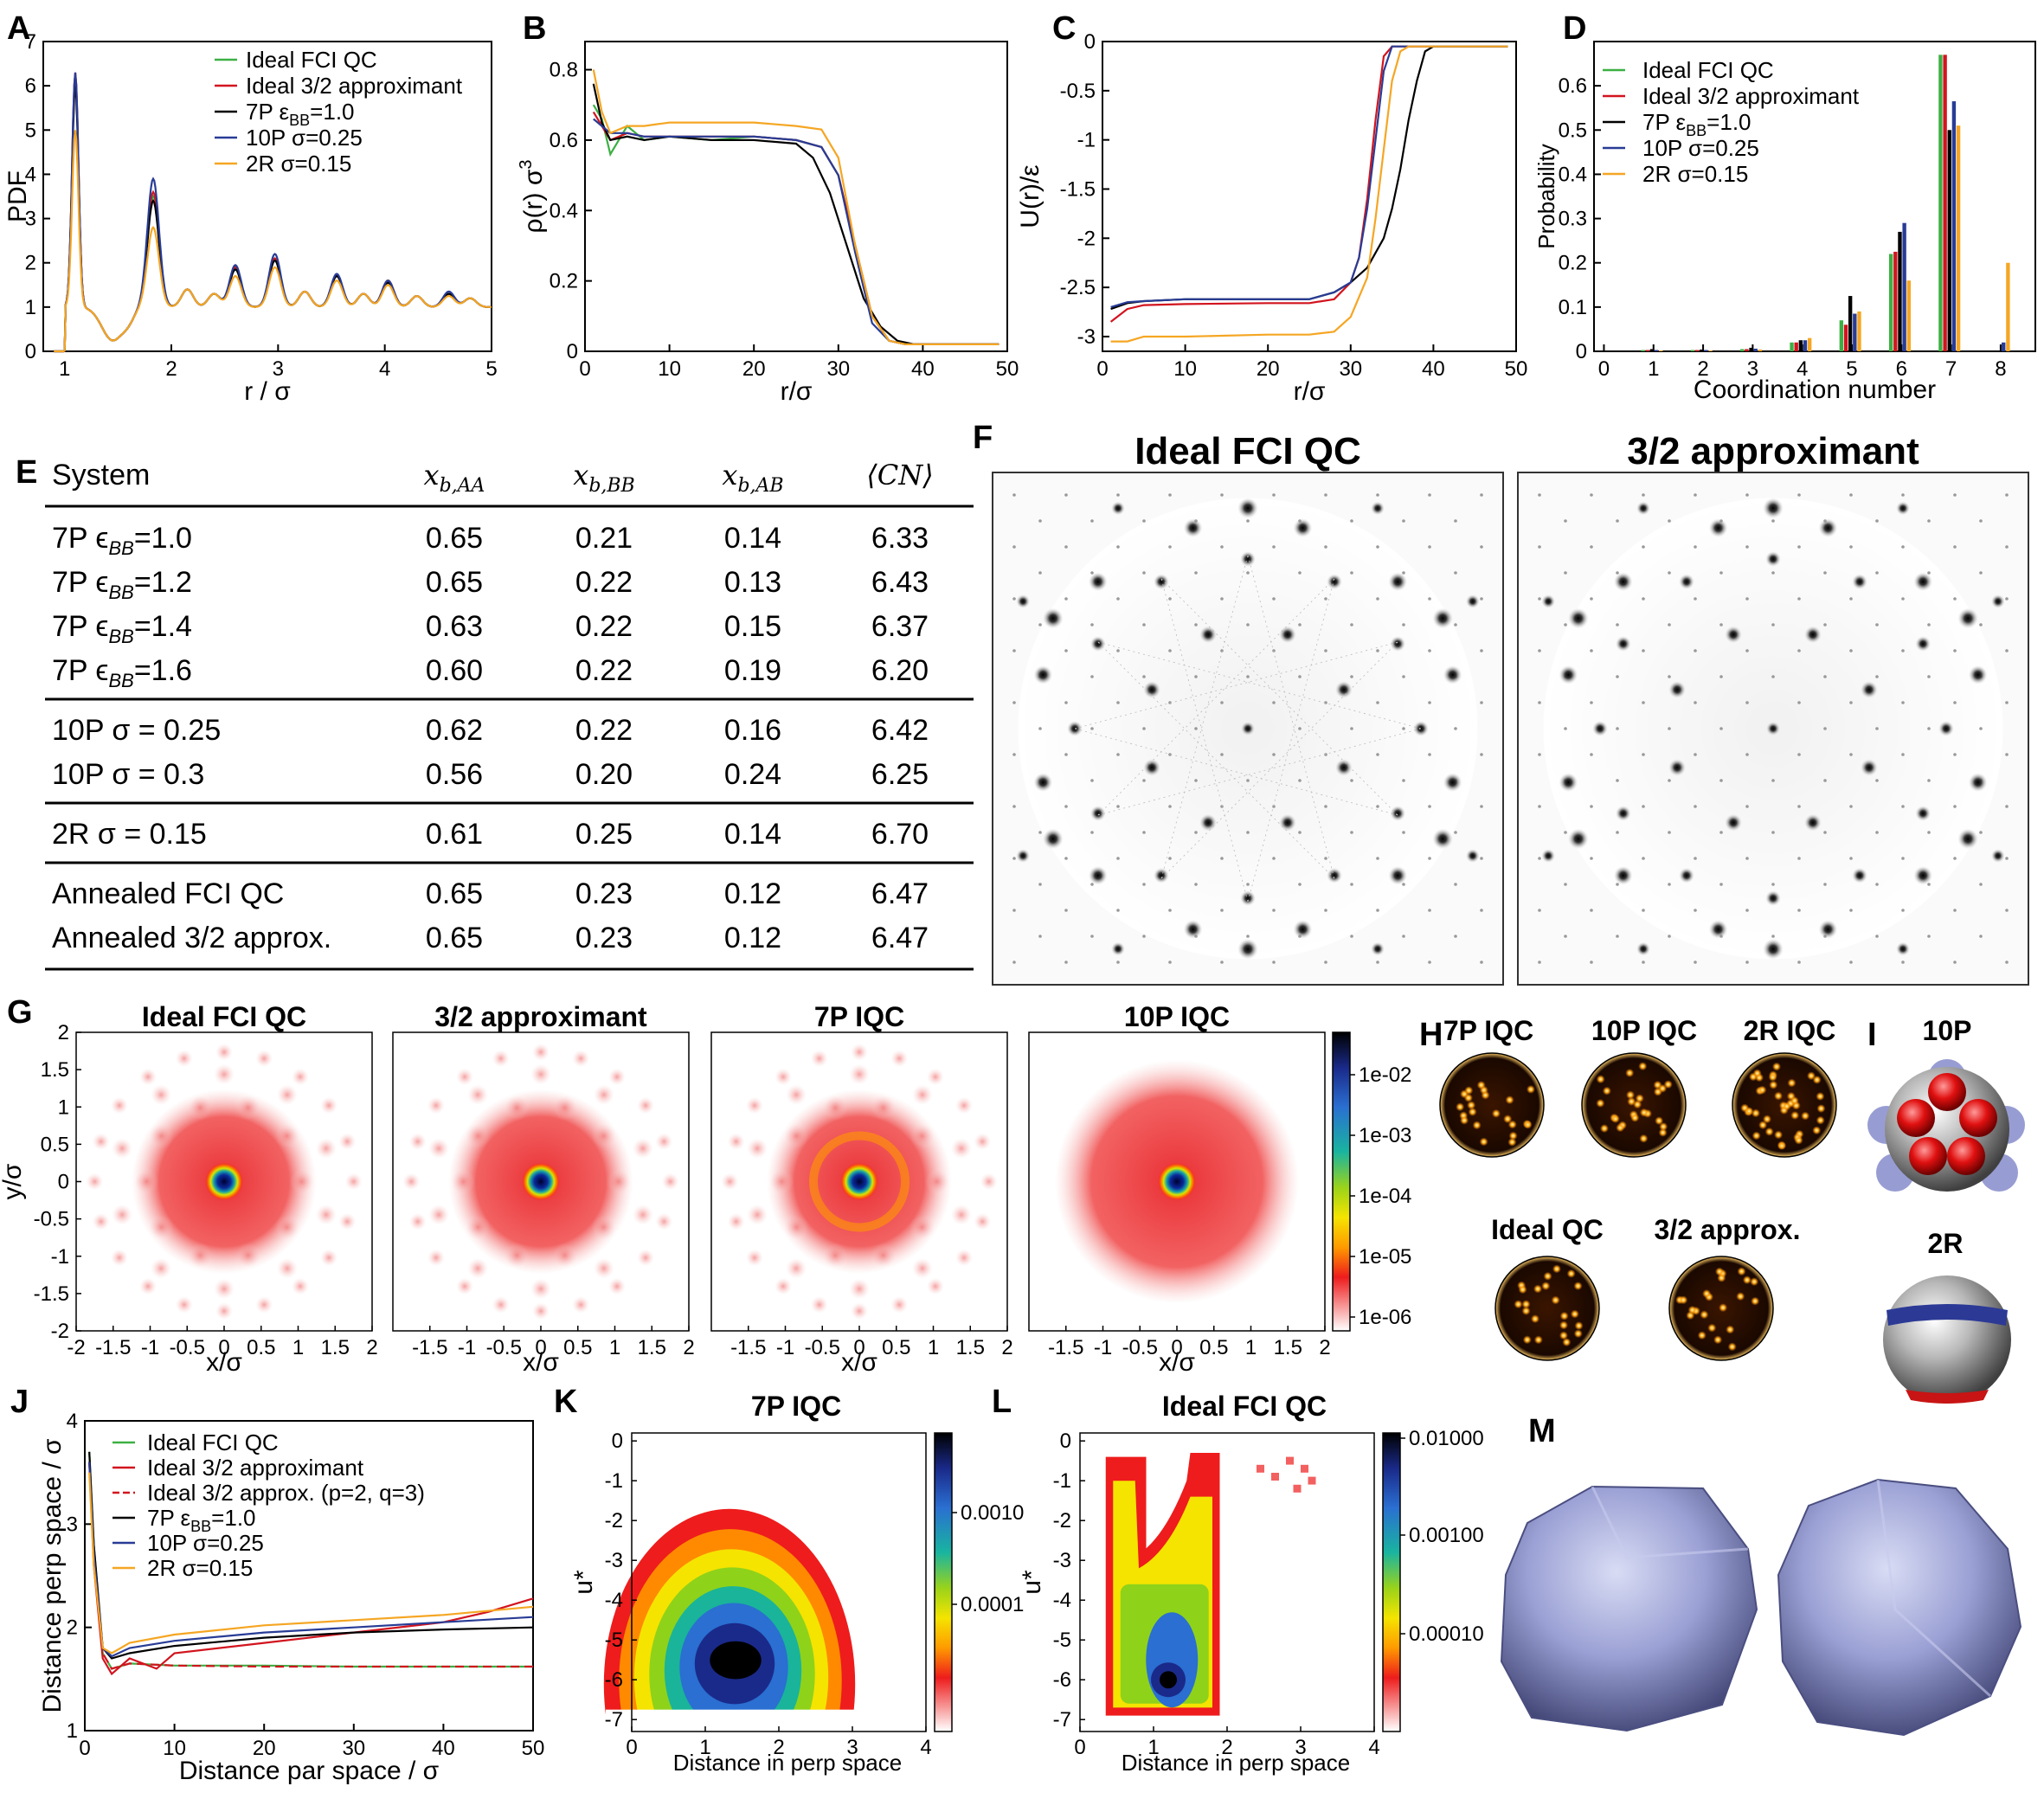 The image size is (2044, 1799). I want to click on density-series-line, so click(796, 207).